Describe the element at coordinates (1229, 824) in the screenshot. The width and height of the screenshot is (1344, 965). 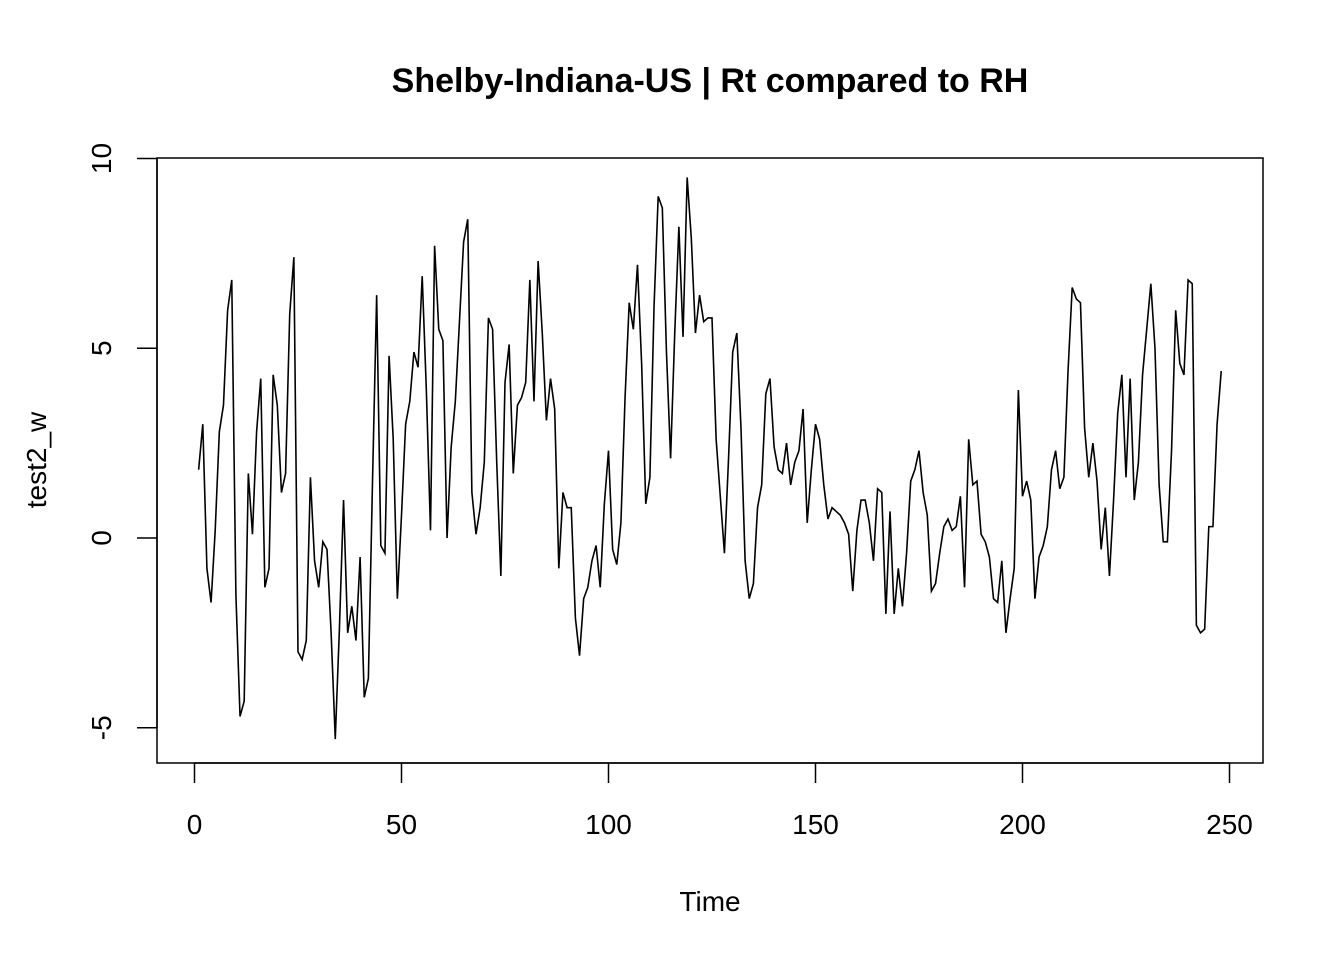
I see `x-tick-label: 250` at that location.